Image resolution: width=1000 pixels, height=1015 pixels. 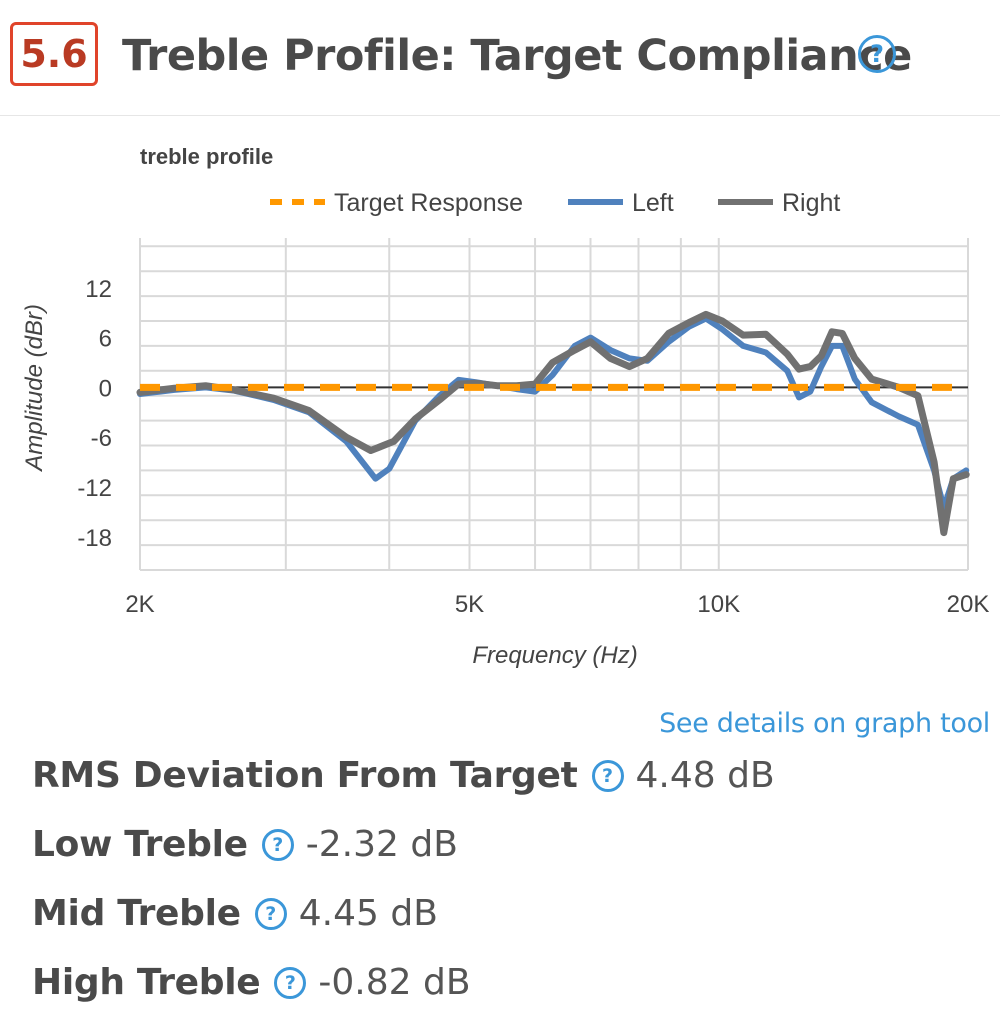 I want to click on section-header: 5.6 Treble Profile: Target Compliance ?, so click(x=500, y=57).